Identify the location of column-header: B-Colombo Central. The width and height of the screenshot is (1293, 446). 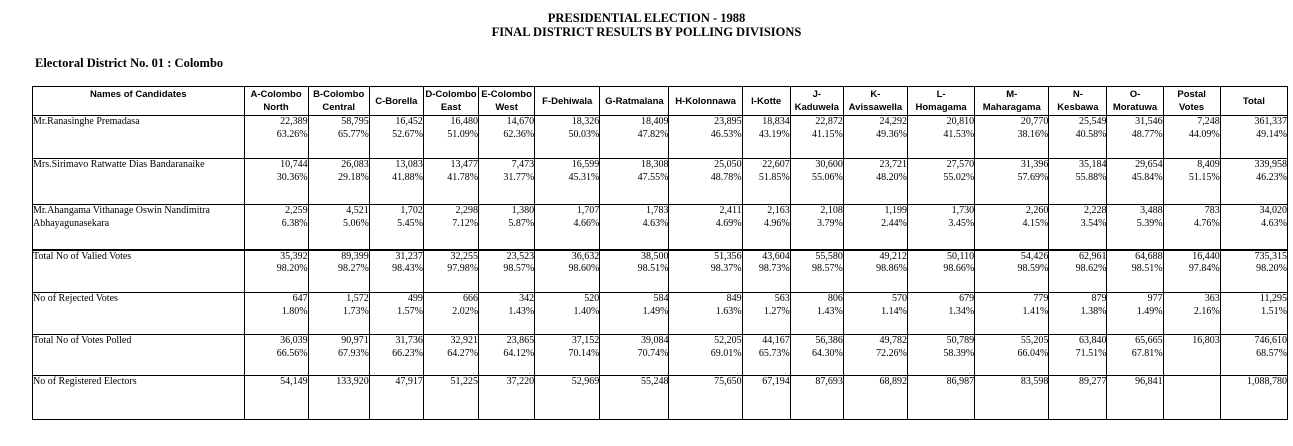
(338, 101).